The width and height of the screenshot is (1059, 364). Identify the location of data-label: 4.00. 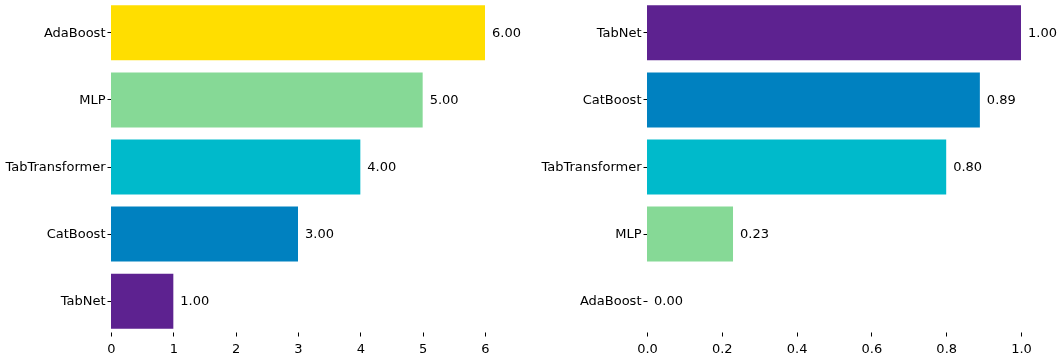
(382, 166).